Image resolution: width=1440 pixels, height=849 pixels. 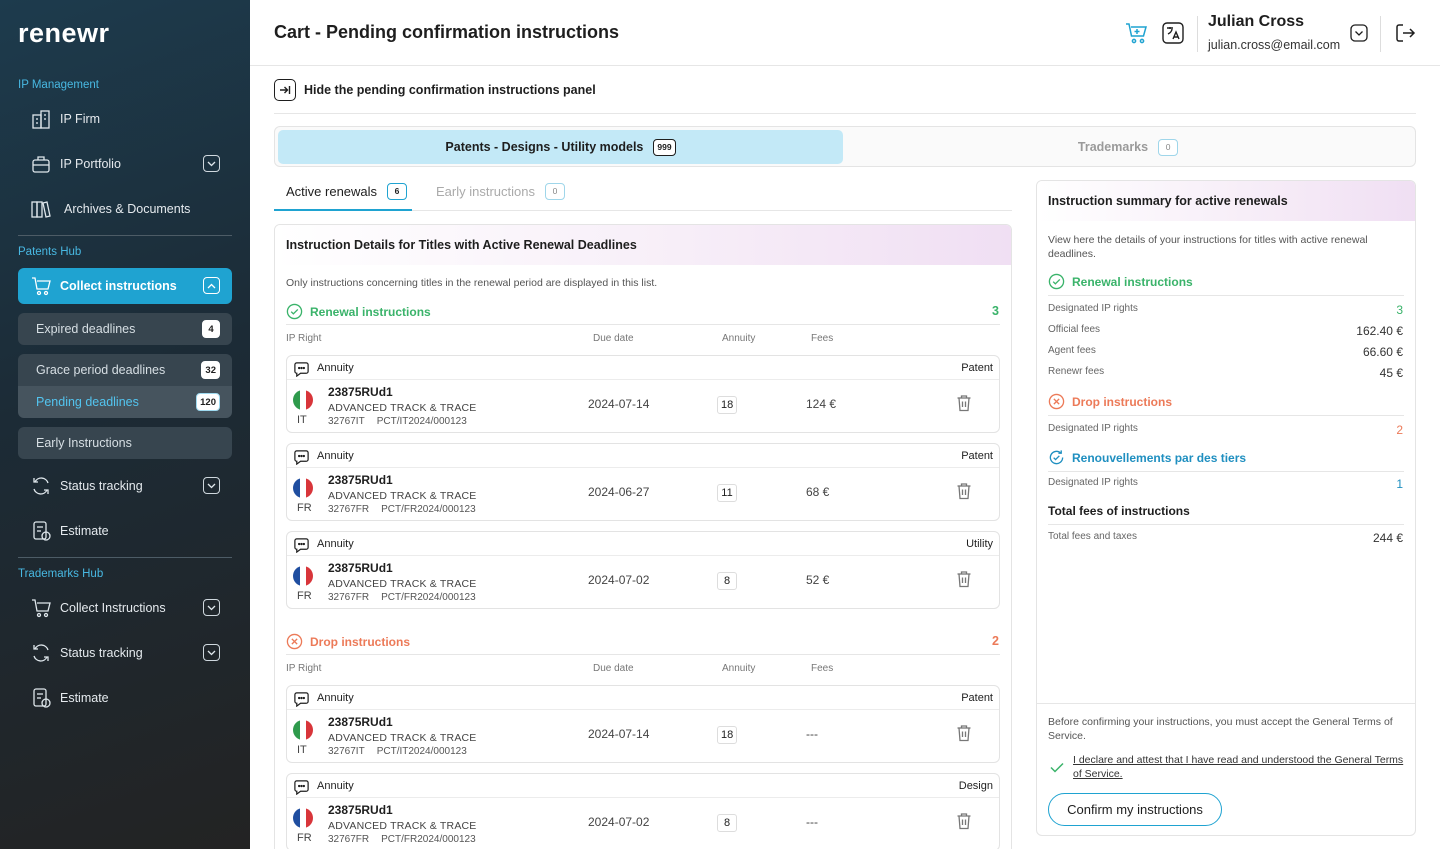 What do you see at coordinates (402, 509) in the screenshot?
I see `title-ids: 32767FR PCT/FR2024/000123` at bounding box center [402, 509].